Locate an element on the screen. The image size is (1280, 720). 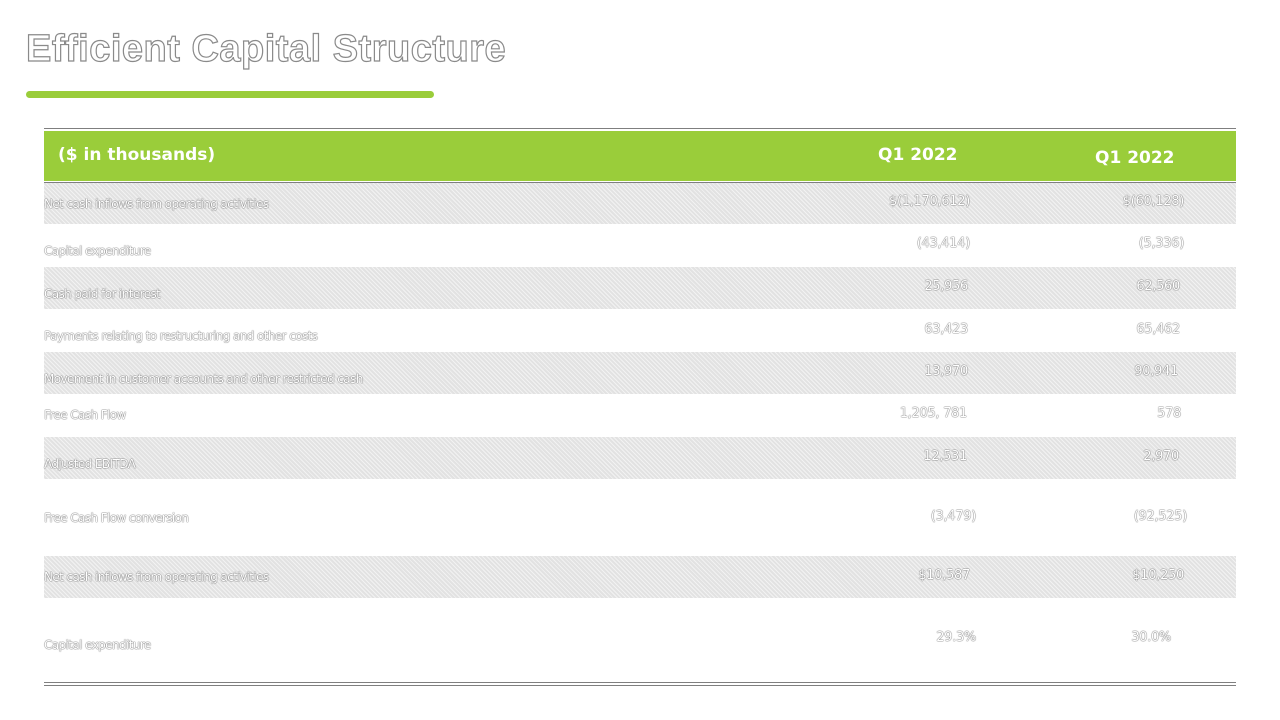
table-row: Free Cash Flow 1,205, 781 578 is located at coordinates (640, 415).